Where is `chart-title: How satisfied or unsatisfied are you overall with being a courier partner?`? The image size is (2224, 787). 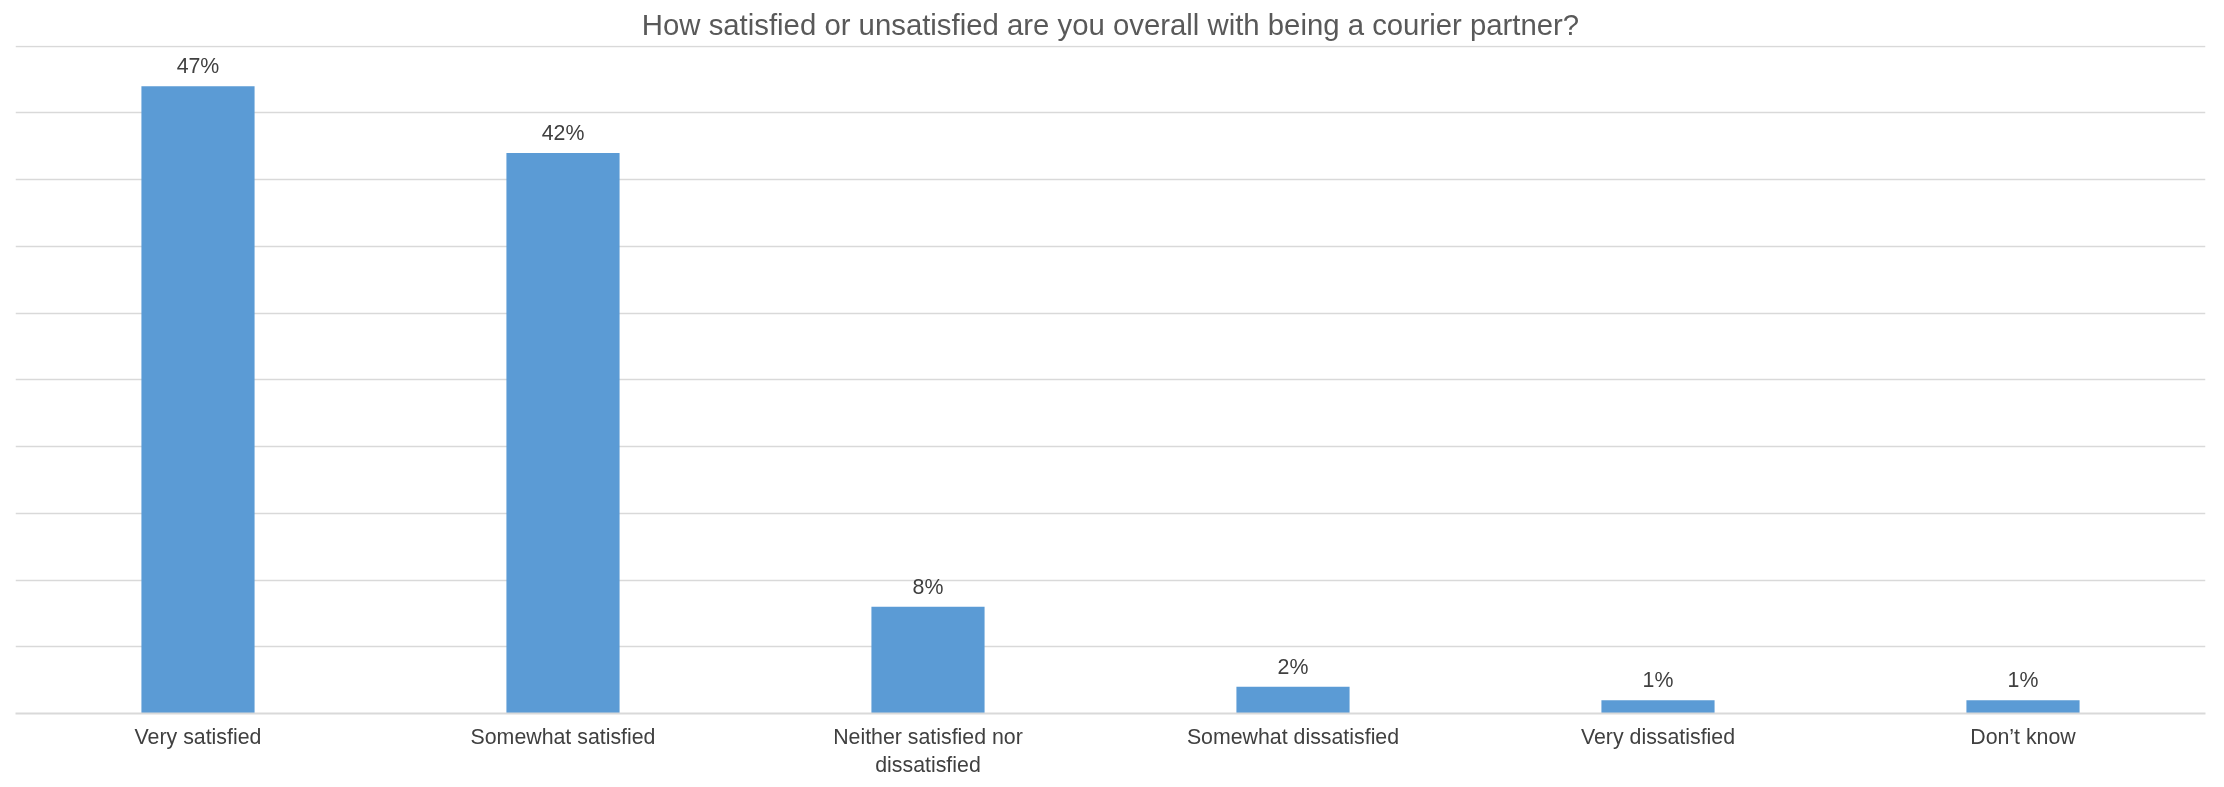 chart-title: How satisfied or unsatisfied are you overall with being a courier partner? is located at coordinates (1110, 24).